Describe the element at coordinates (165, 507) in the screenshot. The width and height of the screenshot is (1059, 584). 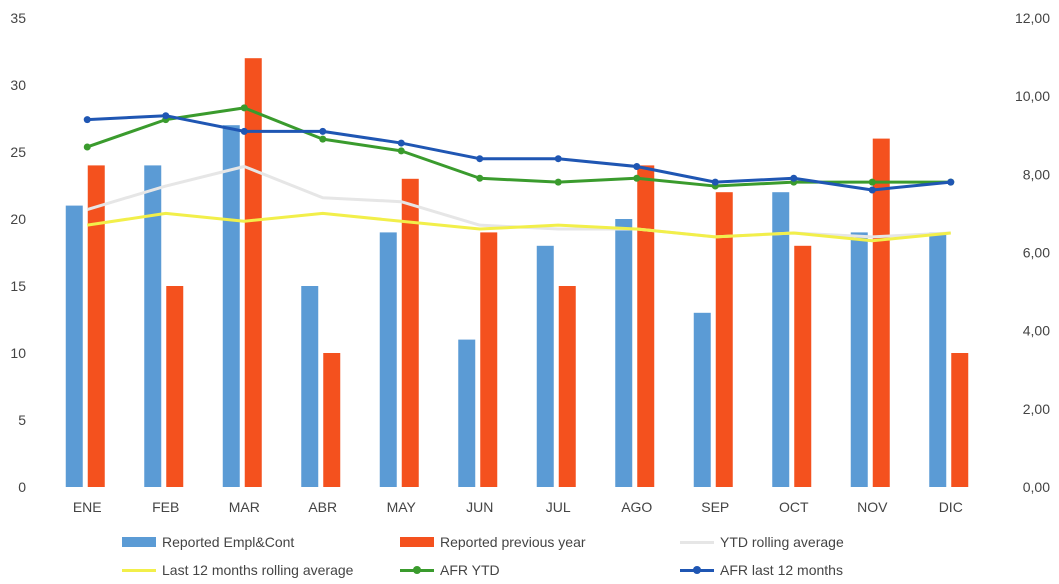
I see `x-tick-label: FEB` at that location.